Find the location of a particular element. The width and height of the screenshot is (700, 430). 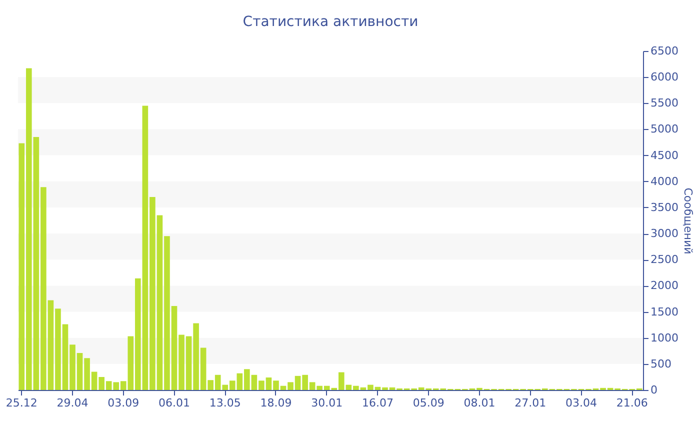

y-tick-label: 6500 is located at coordinates (664, 51).